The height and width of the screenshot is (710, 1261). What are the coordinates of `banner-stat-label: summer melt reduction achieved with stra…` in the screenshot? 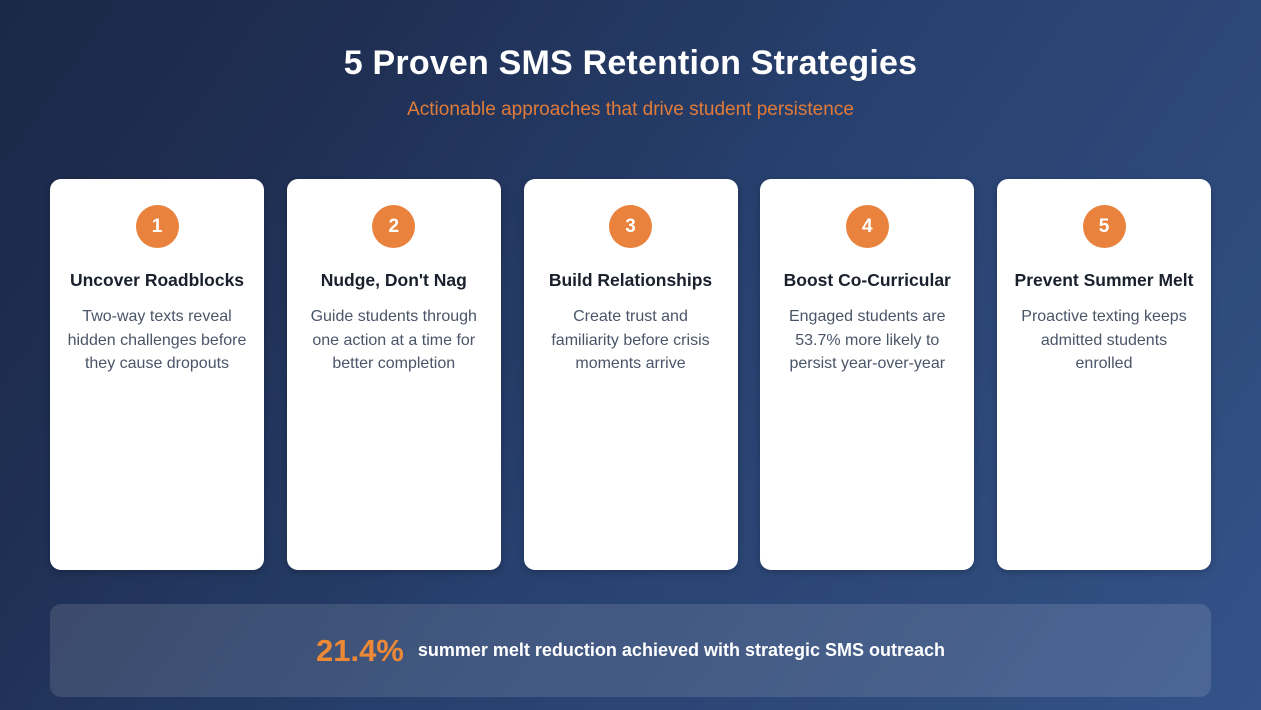 It's located at (681, 649).